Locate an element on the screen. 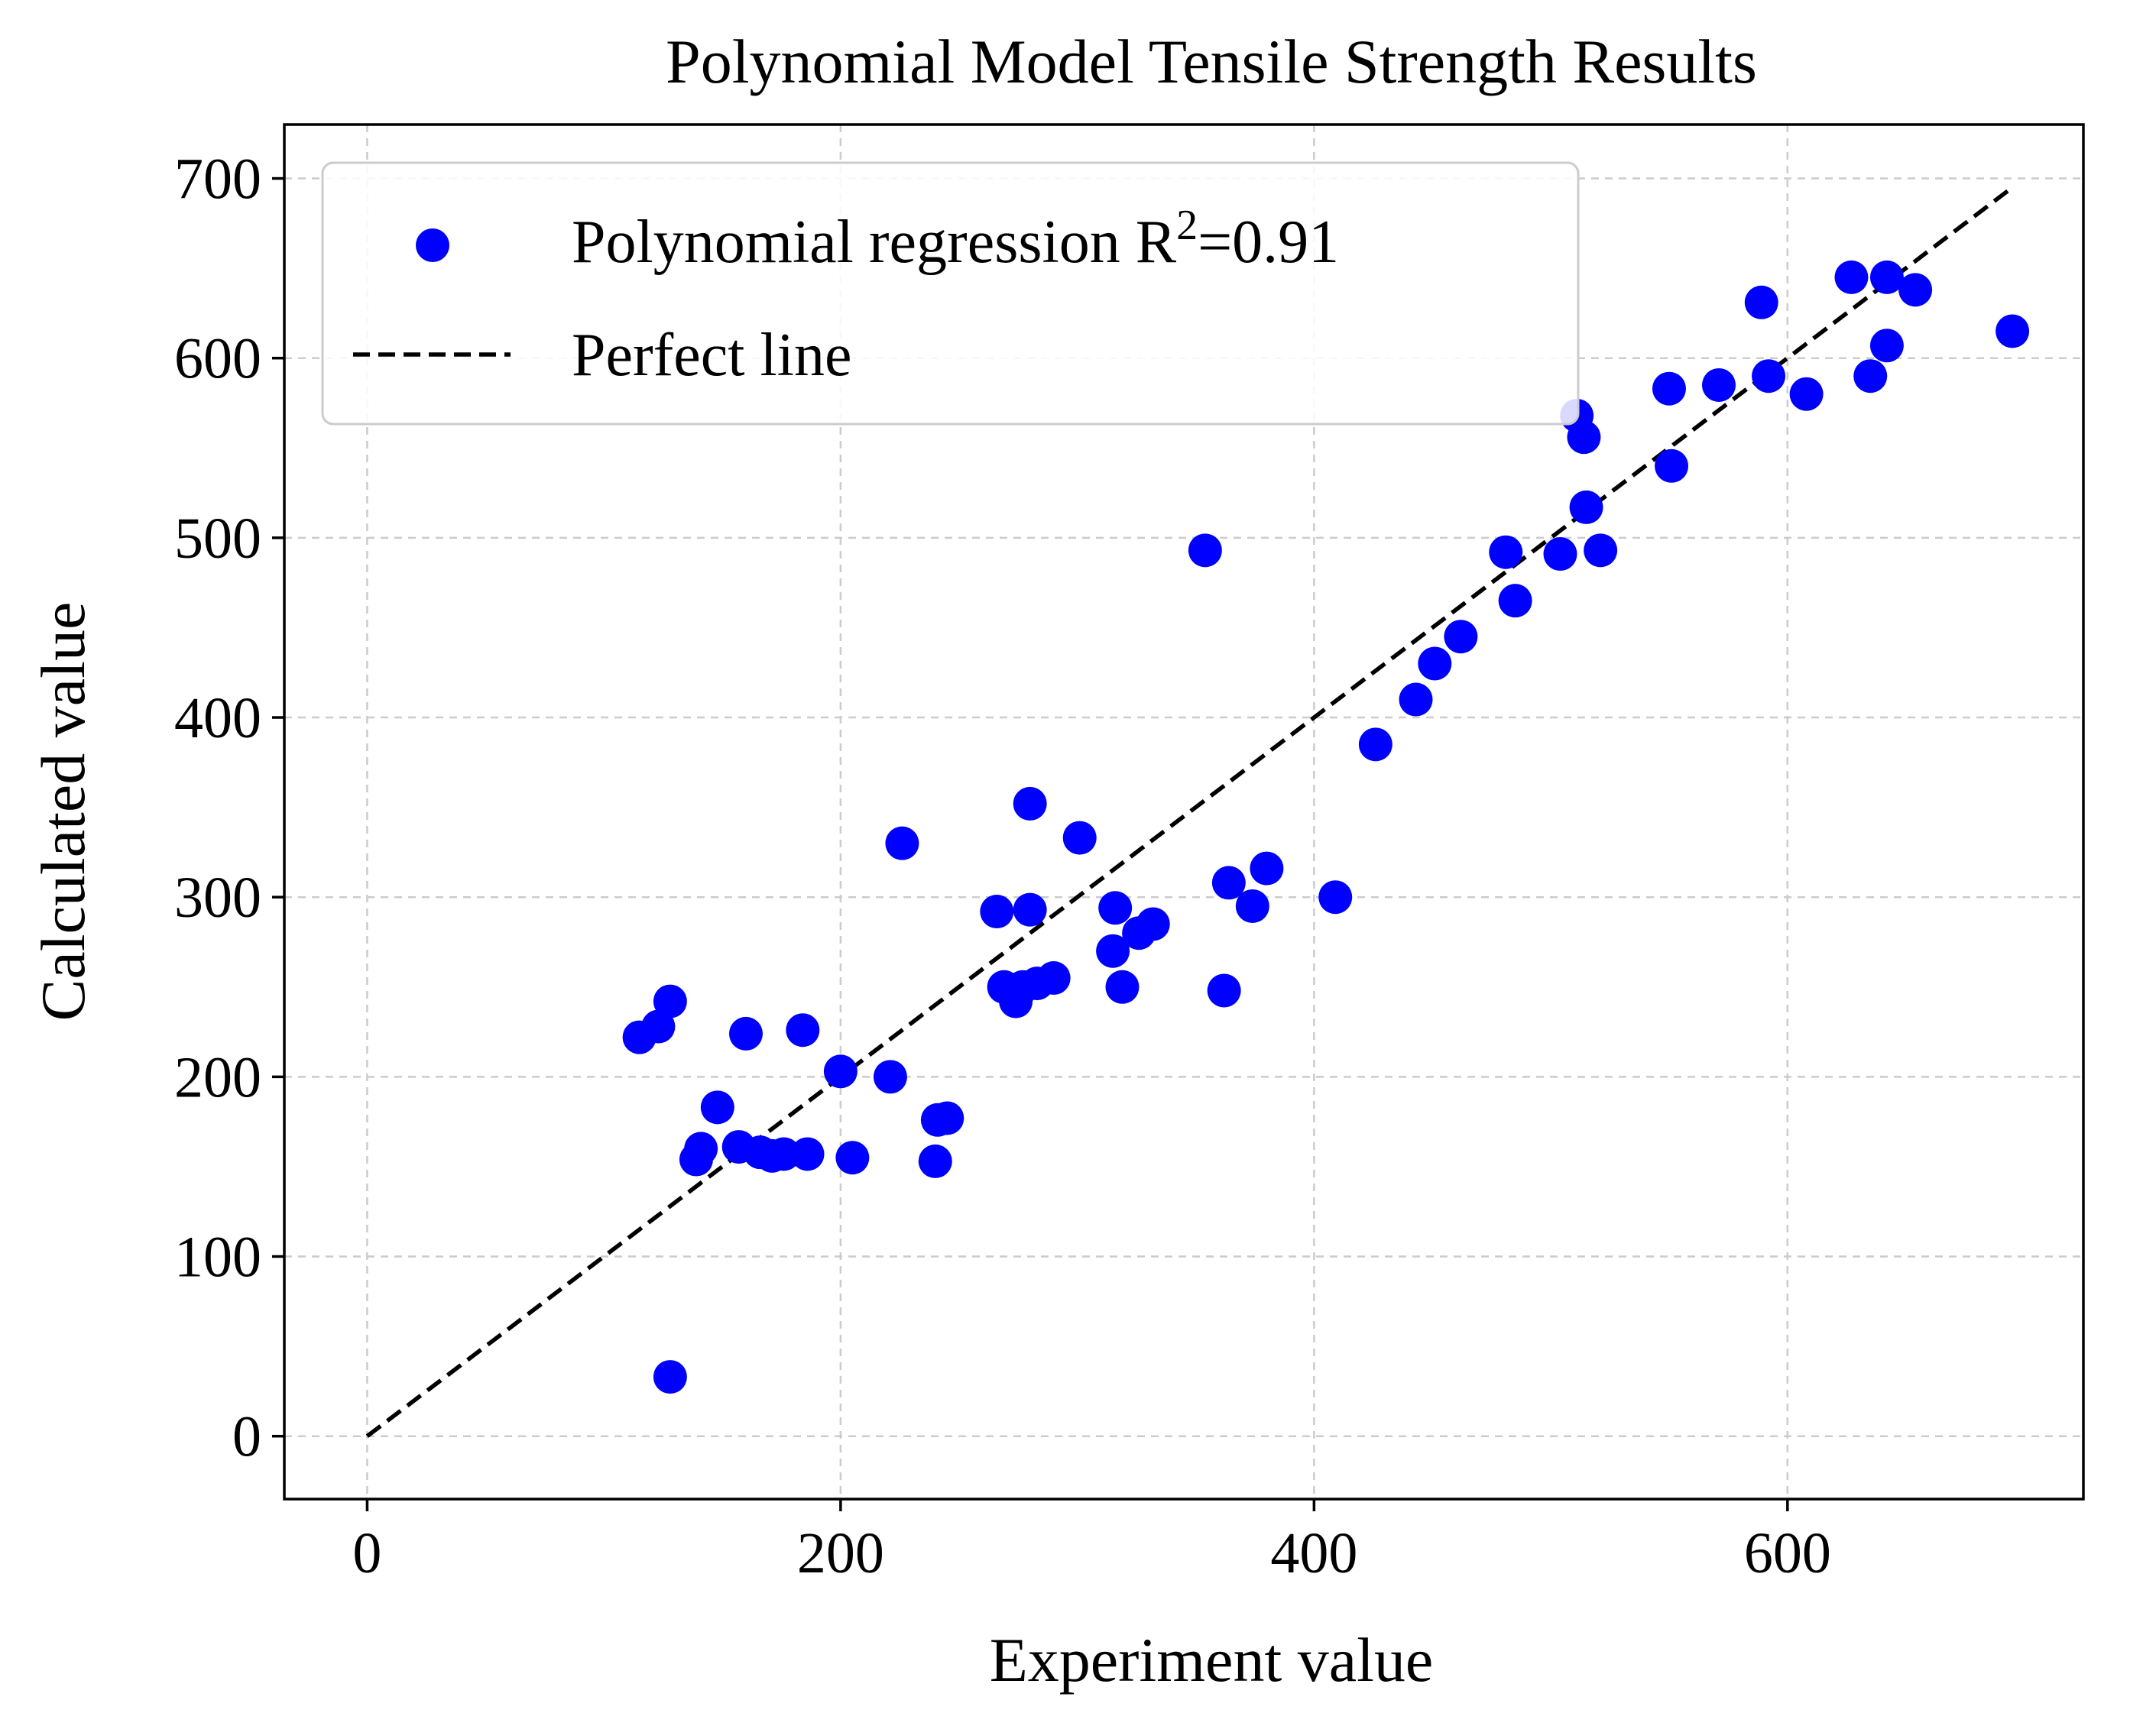 The height and width of the screenshot is (1713, 2156). y-tick-label: 500 is located at coordinates (217, 539).